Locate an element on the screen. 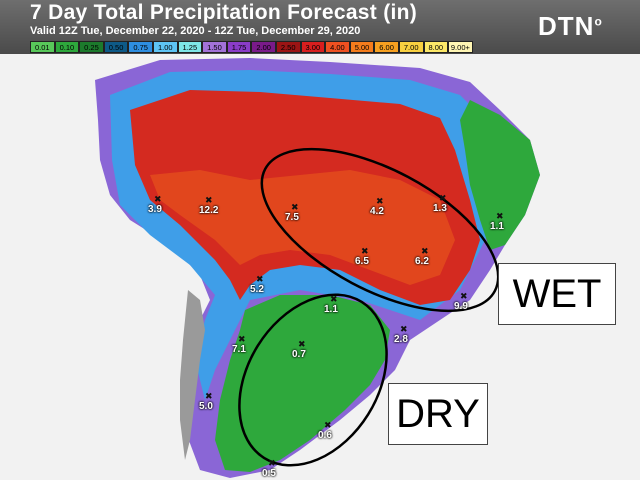 The width and height of the screenshot is (640, 480). legend-swatch: 5.00 is located at coordinates (362, 47).